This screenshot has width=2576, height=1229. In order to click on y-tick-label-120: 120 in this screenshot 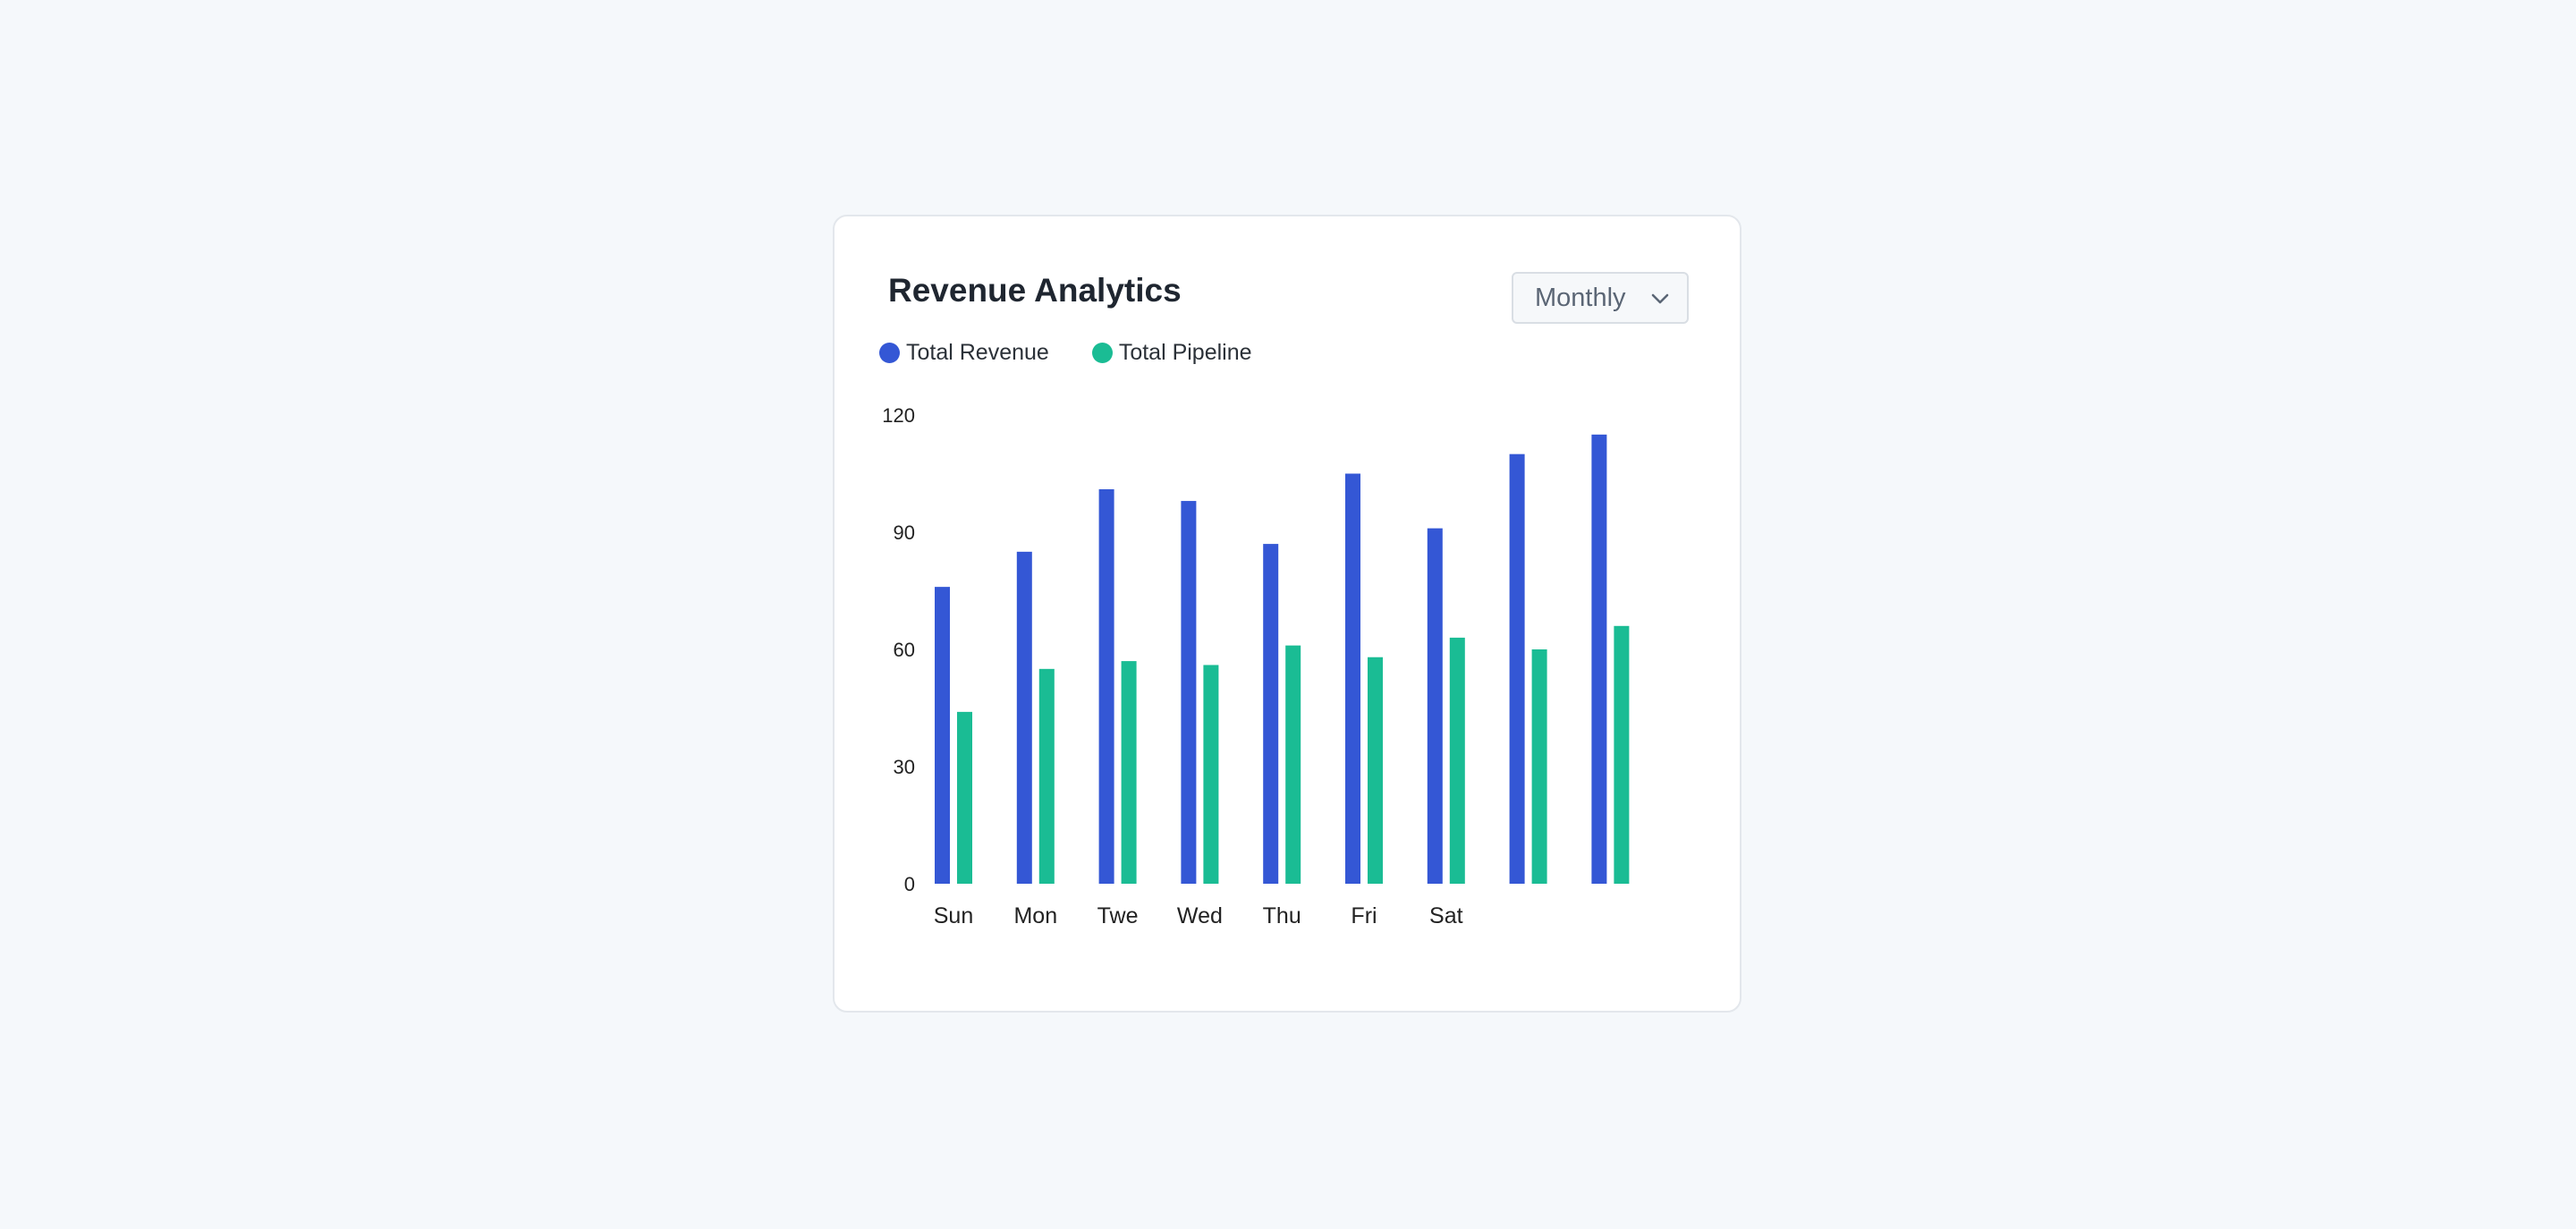, I will do `click(898, 415)`.